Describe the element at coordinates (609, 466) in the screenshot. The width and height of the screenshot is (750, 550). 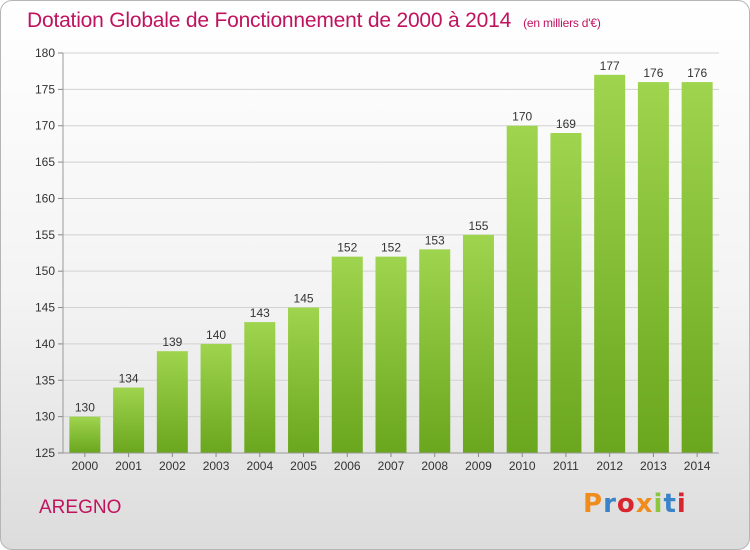
I see `x-tick-label: 2012` at that location.